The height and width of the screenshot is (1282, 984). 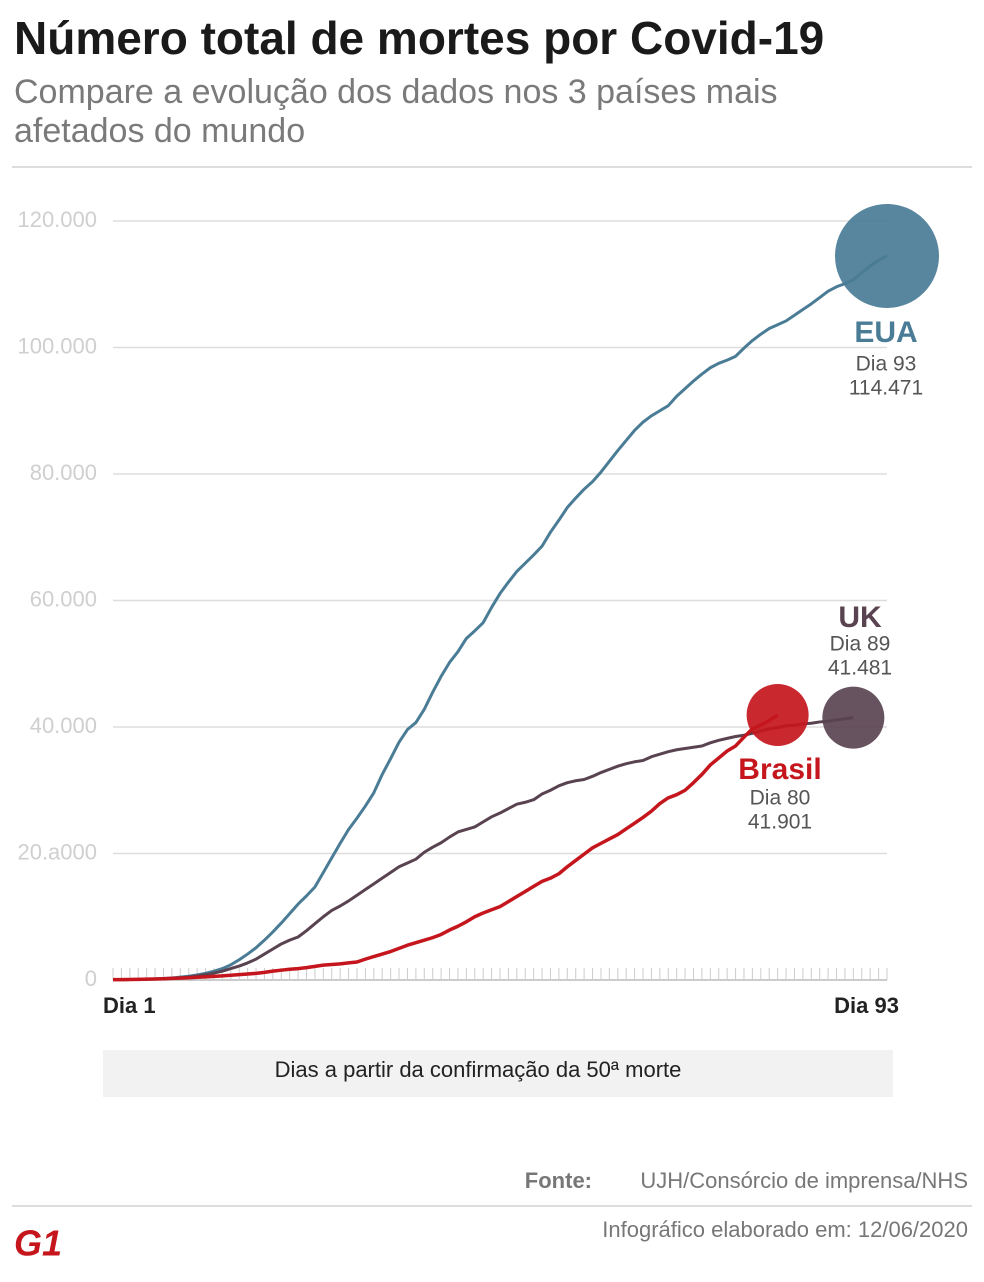 I want to click on y-tick-label: 40.000, so click(x=63, y=725).